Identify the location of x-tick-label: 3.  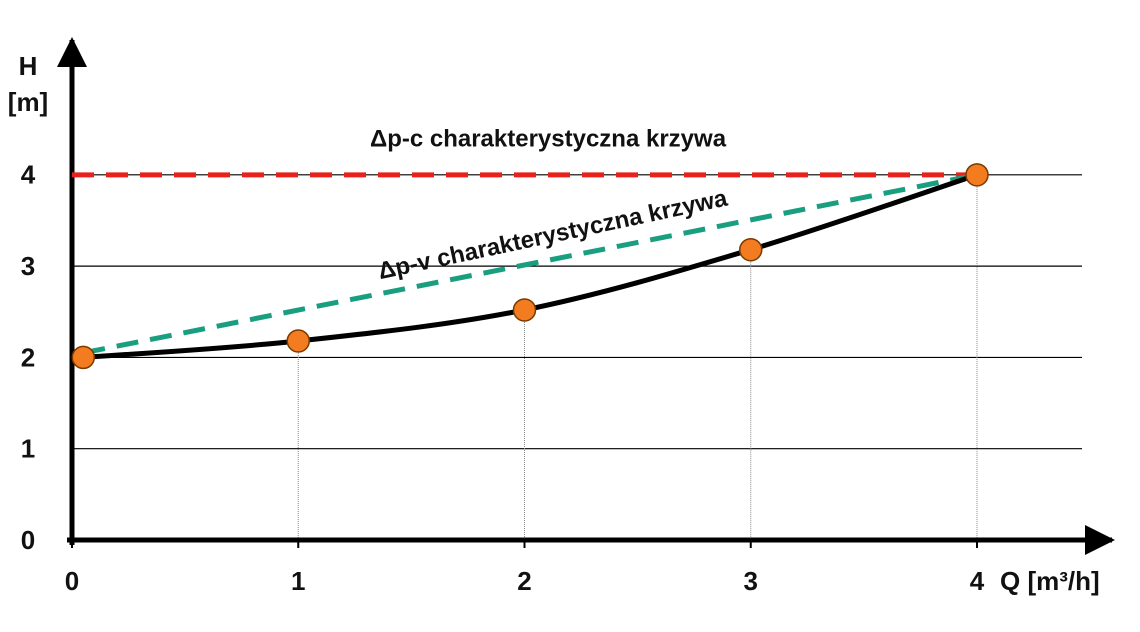
(751, 581).